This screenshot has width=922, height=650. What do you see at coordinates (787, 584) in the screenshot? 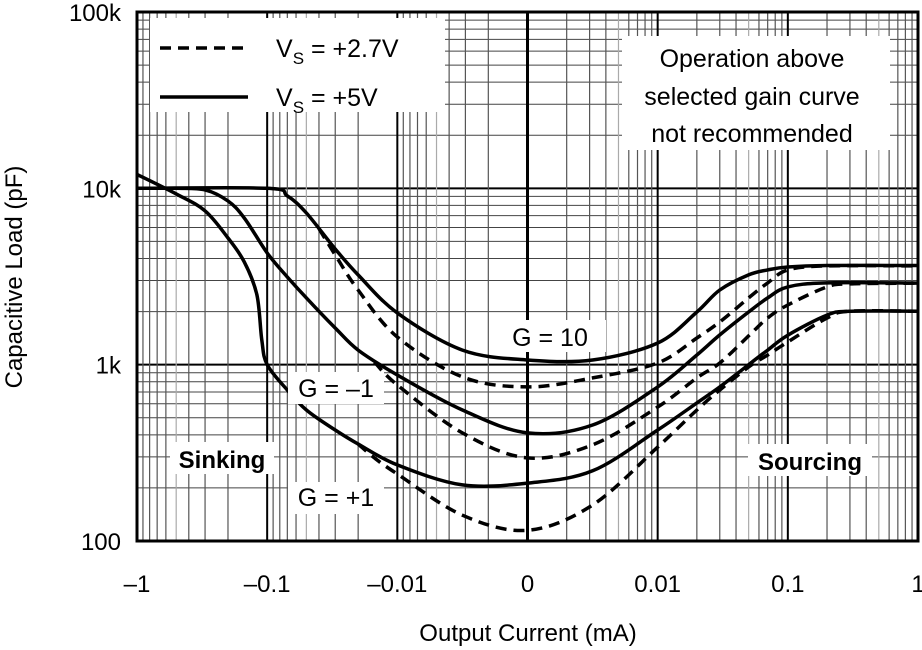
I see `x-tick-label: 0.1` at bounding box center [787, 584].